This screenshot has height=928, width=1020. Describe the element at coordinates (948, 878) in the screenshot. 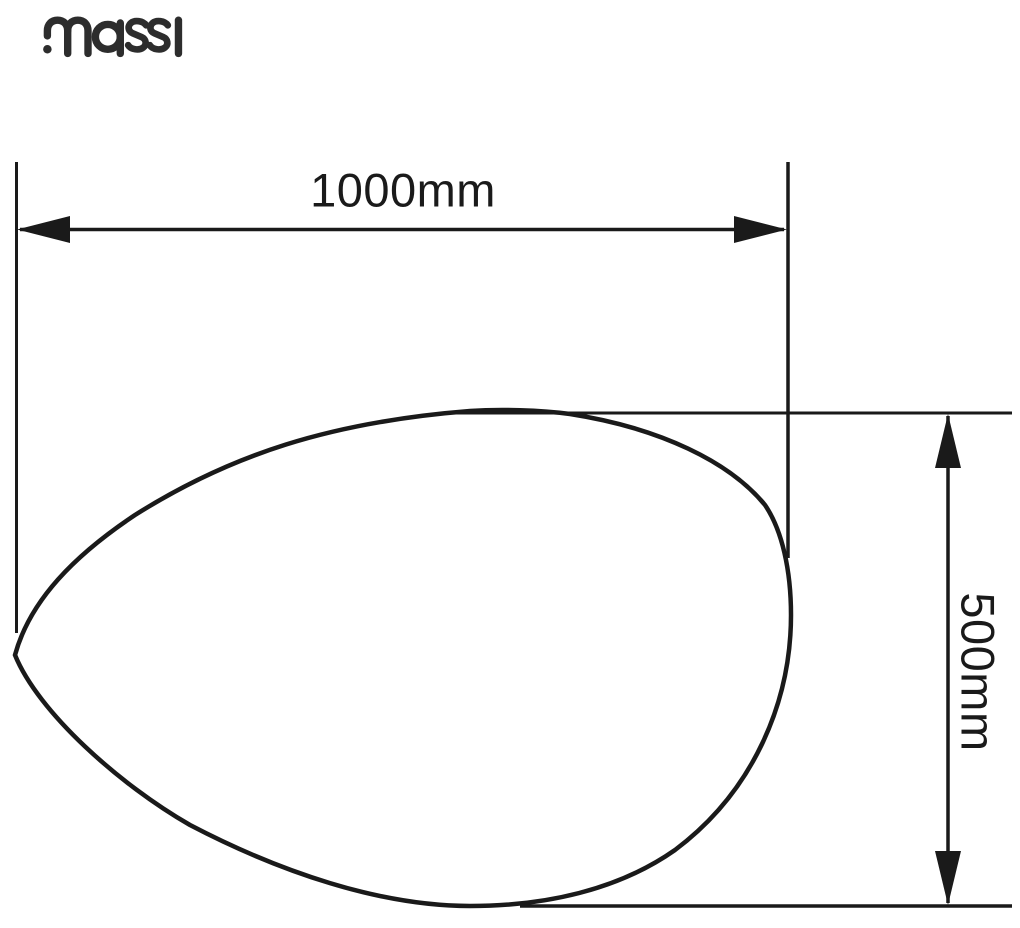

I see `arrowhead-down` at that location.